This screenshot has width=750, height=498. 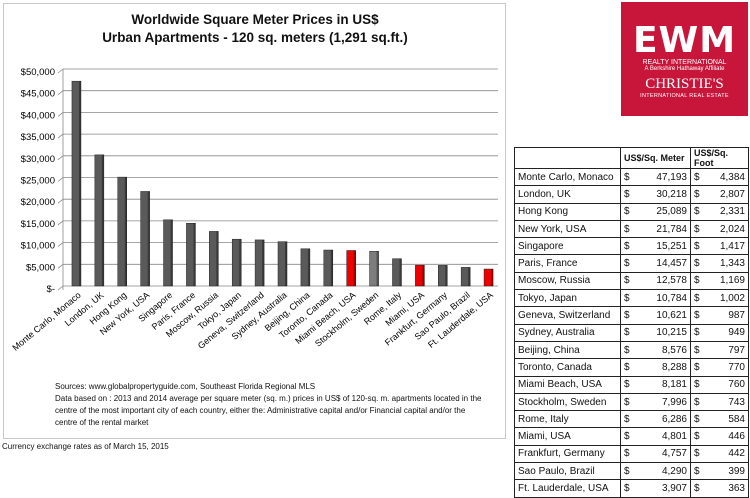 What do you see at coordinates (663, 454) in the screenshot?
I see `sqm-price-cell: 4,757` at bounding box center [663, 454].